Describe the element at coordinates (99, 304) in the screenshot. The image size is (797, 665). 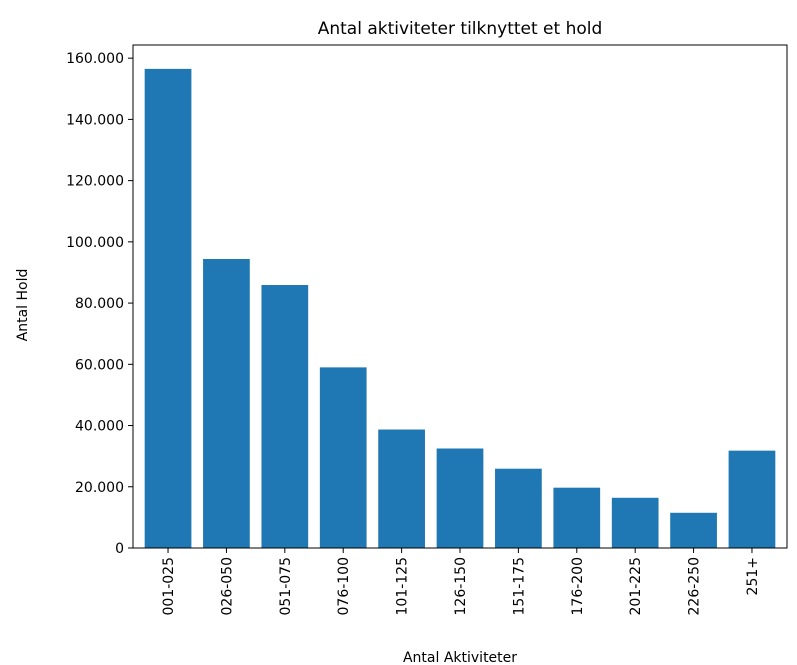
I see `y-tick-label: 80.000` at that location.